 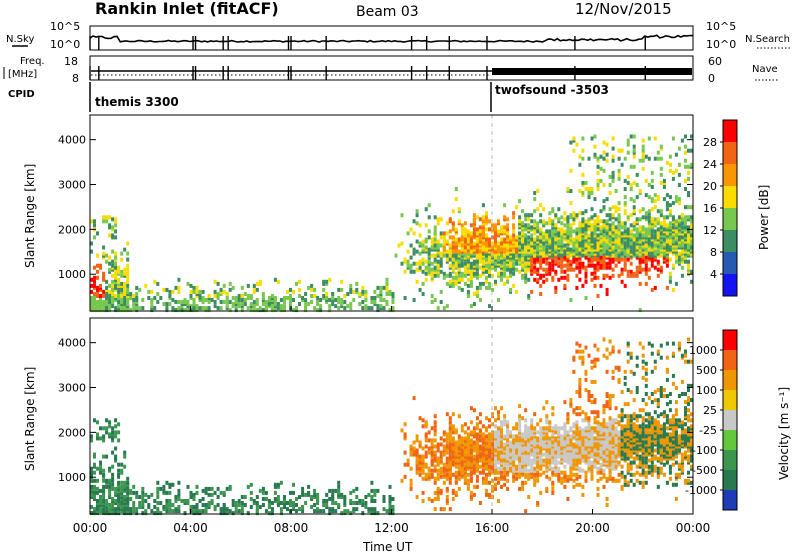 What do you see at coordinates (613, 138) in the screenshot?
I see `power-cells-cell-2025` at bounding box center [613, 138].